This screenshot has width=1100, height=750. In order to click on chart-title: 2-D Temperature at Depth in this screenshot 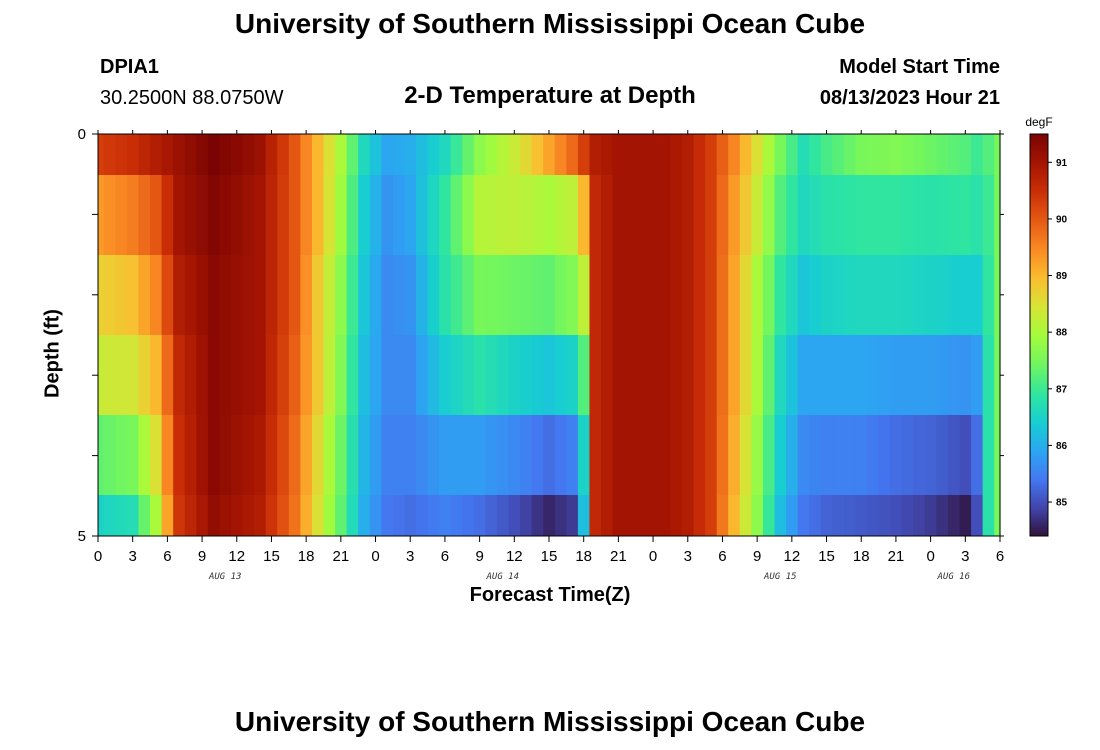, I will do `click(550, 95)`.